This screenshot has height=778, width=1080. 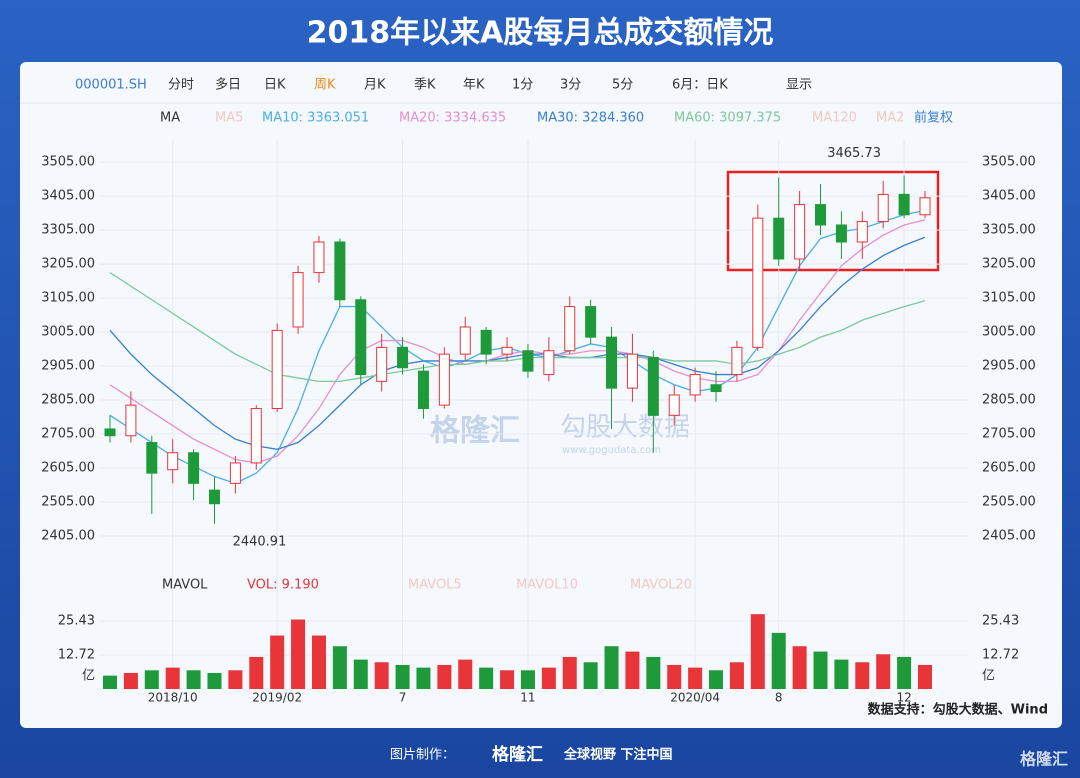 I want to click on toolbar-tab: 季K, so click(x=425, y=85).